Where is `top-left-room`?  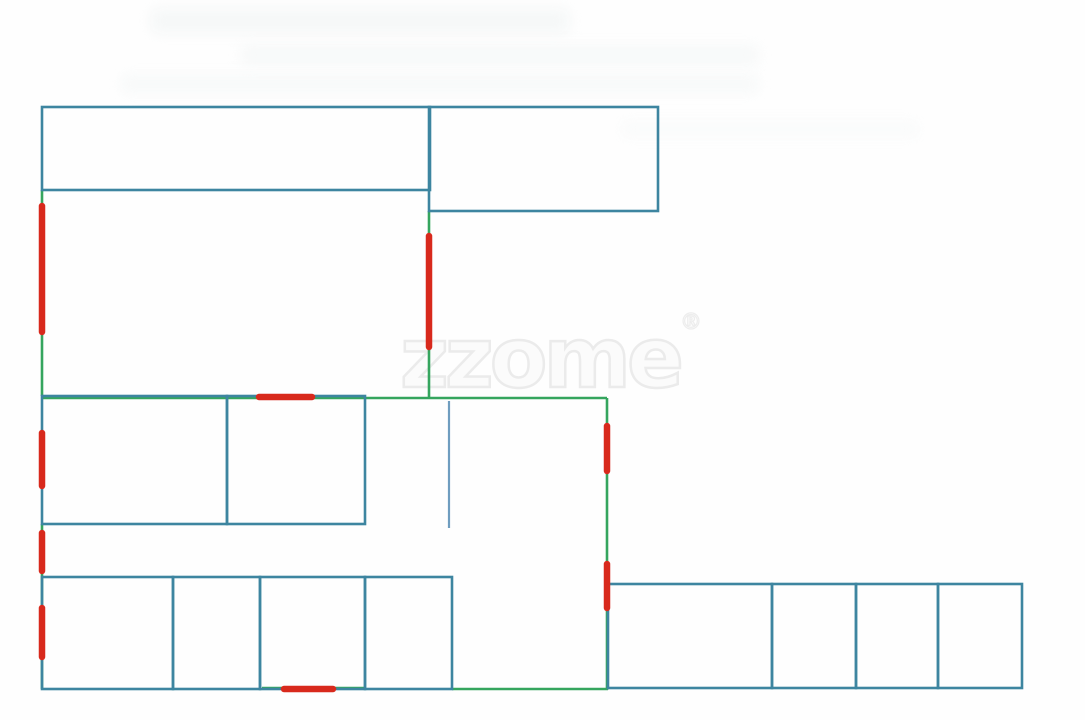 top-left-room is located at coordinates (236, 148).